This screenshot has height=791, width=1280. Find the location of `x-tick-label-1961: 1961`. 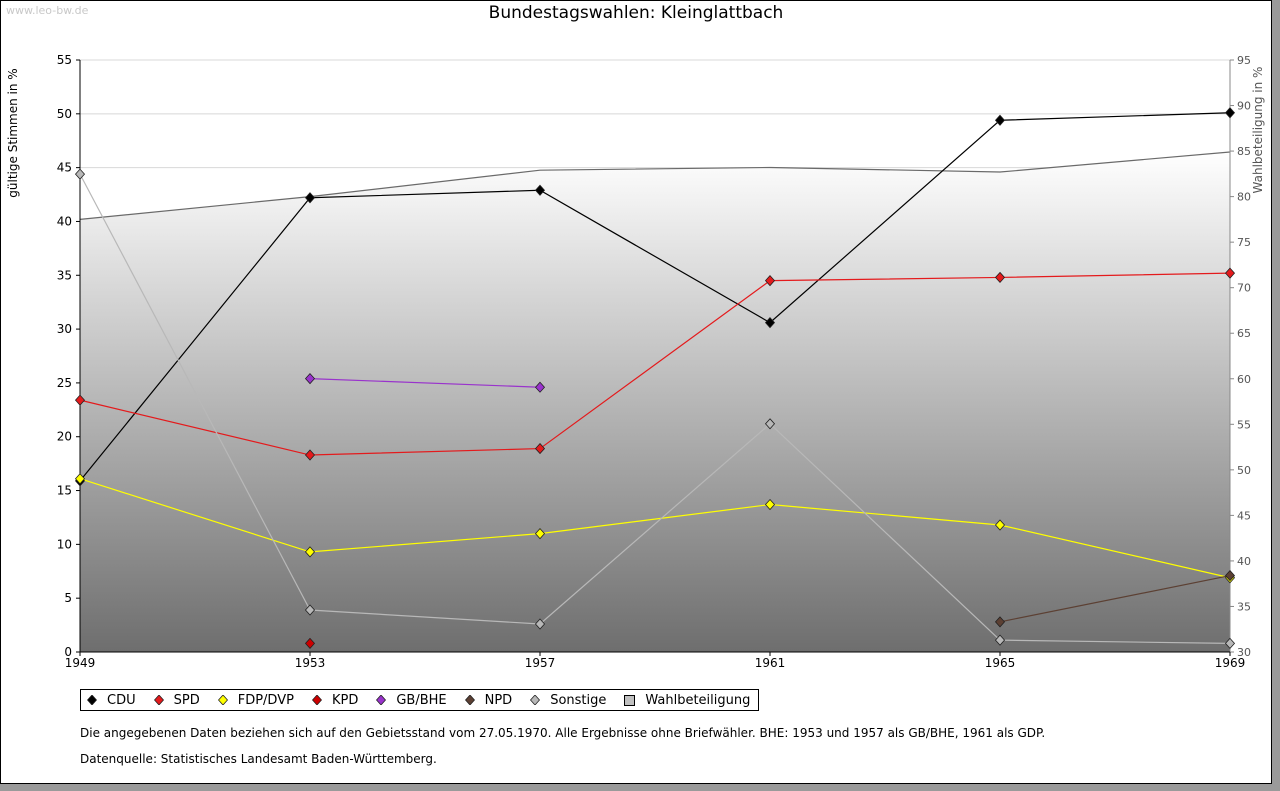

x-tick-label-1961: 1961 is located at coordinates (770, 663).